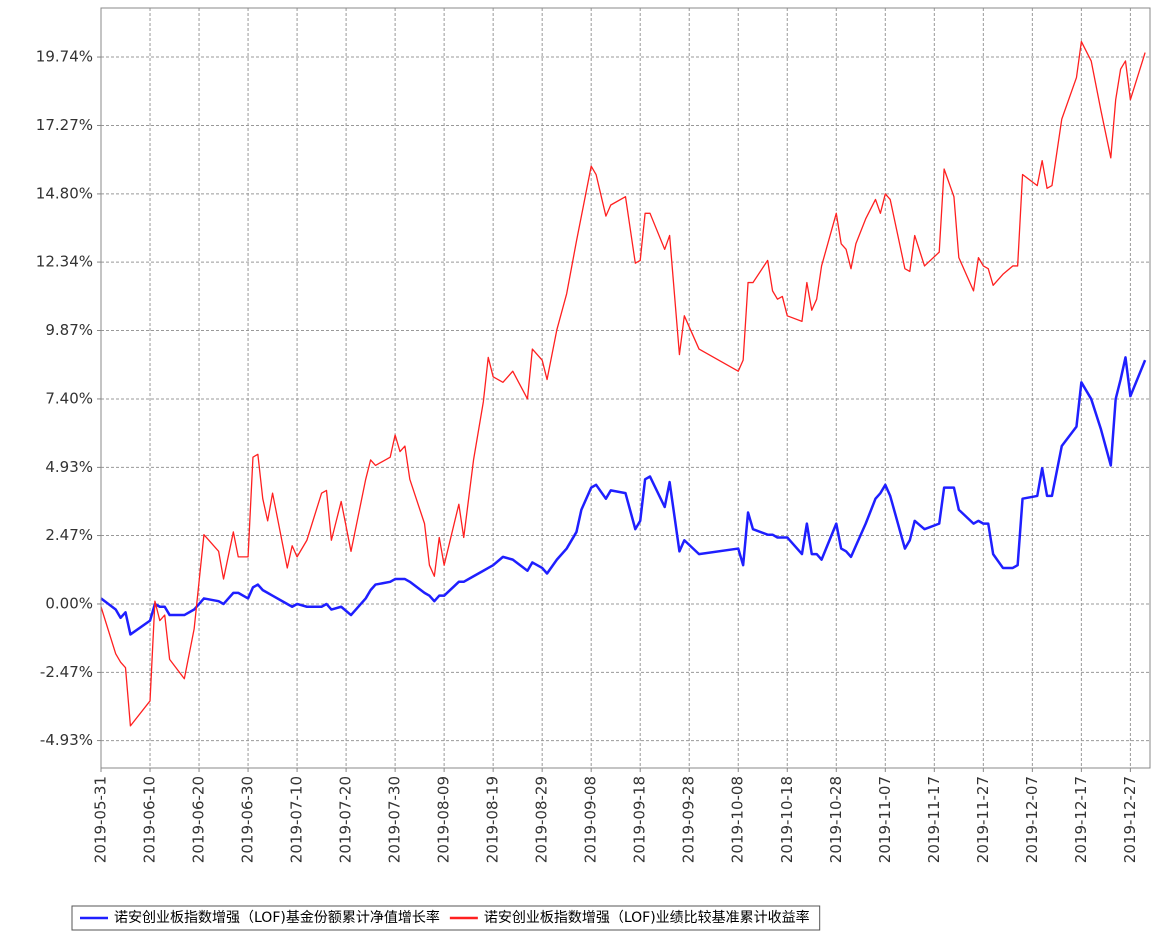 This screenshot has height=938, width=1152. I want to click on y-tick-label: 17.27%, so click(64, 125).